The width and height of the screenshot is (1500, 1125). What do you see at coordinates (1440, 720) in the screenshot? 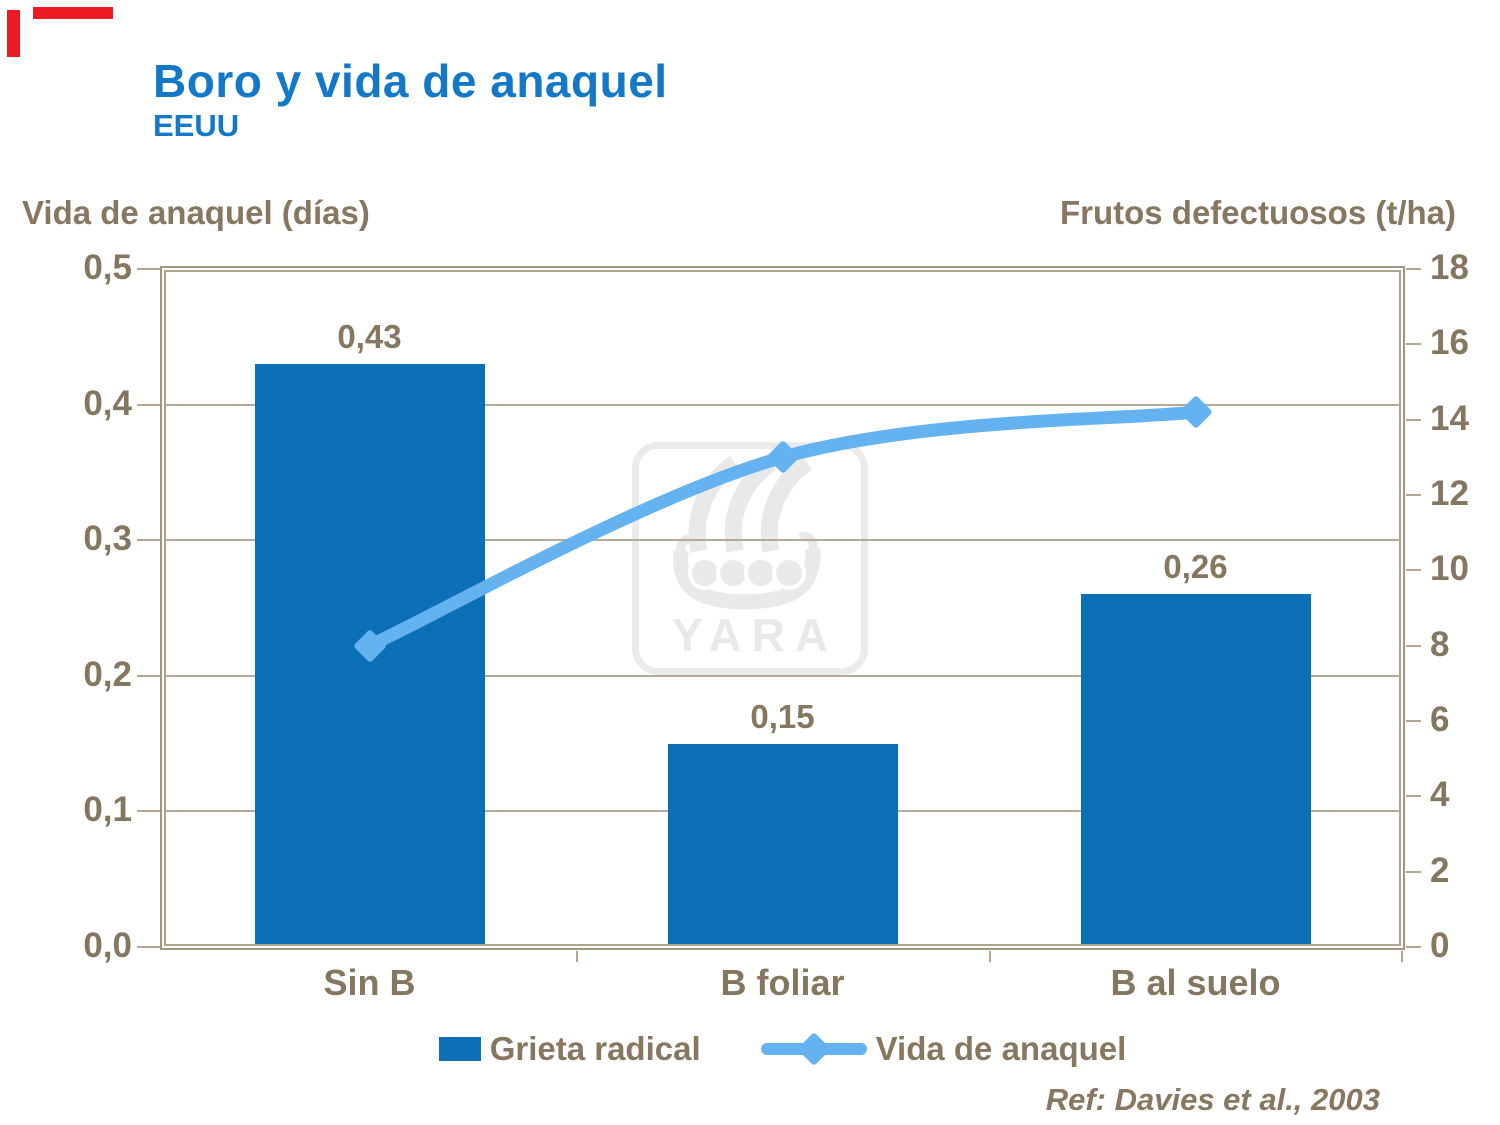
I see `right-axis-tick-label: 6` at bounding box center [1440, 720].